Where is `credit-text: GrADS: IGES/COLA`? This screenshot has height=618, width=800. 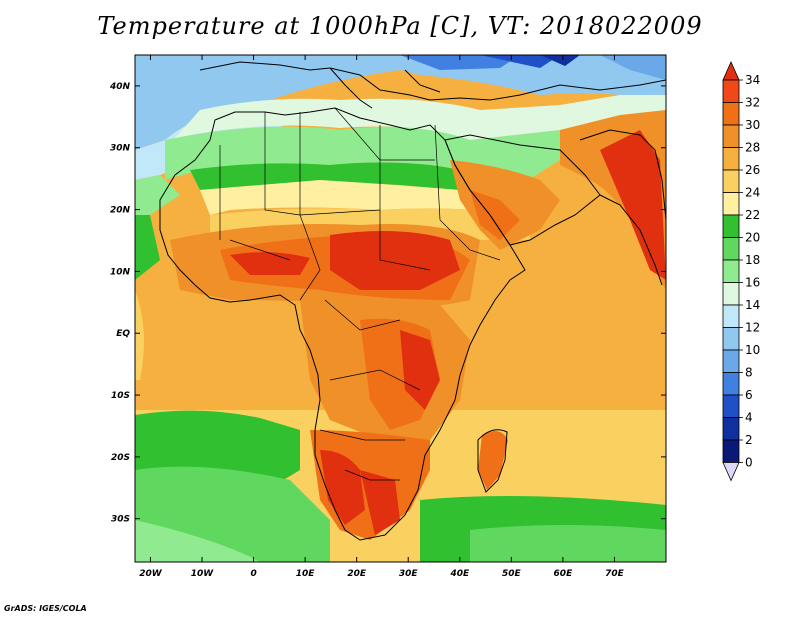 credit-text: GrADS: IGES/COLA is located at coordinates (45, 608).